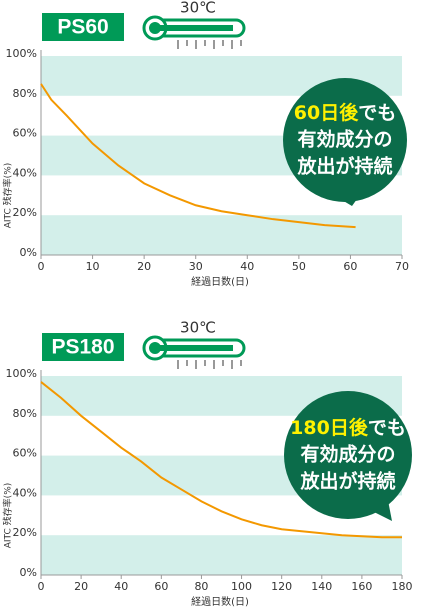 Image resolution: width=421 pixels, height=607 pixels. I want to click on tag-label: PS60, so click(82, 27).